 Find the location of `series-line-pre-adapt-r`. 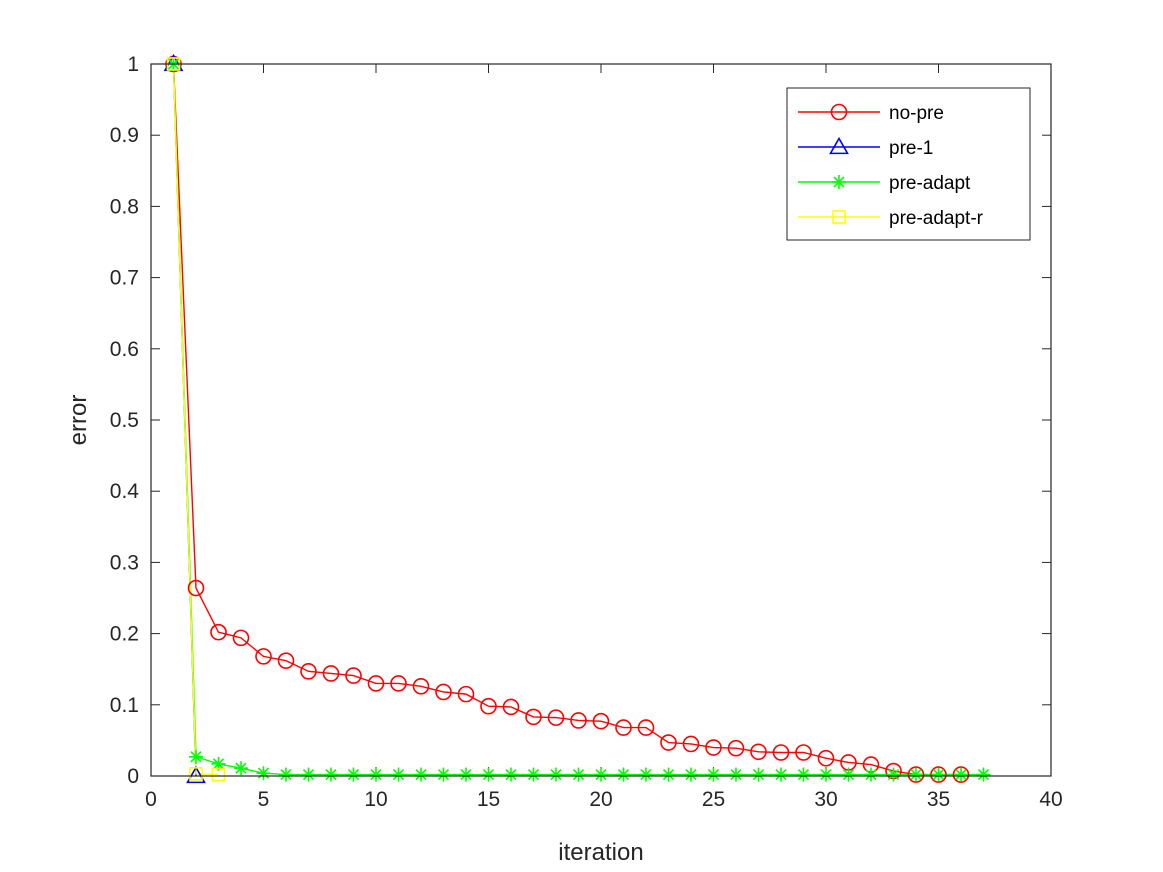

series-line-pre-adapt-r is located at coordinates (195, 419).